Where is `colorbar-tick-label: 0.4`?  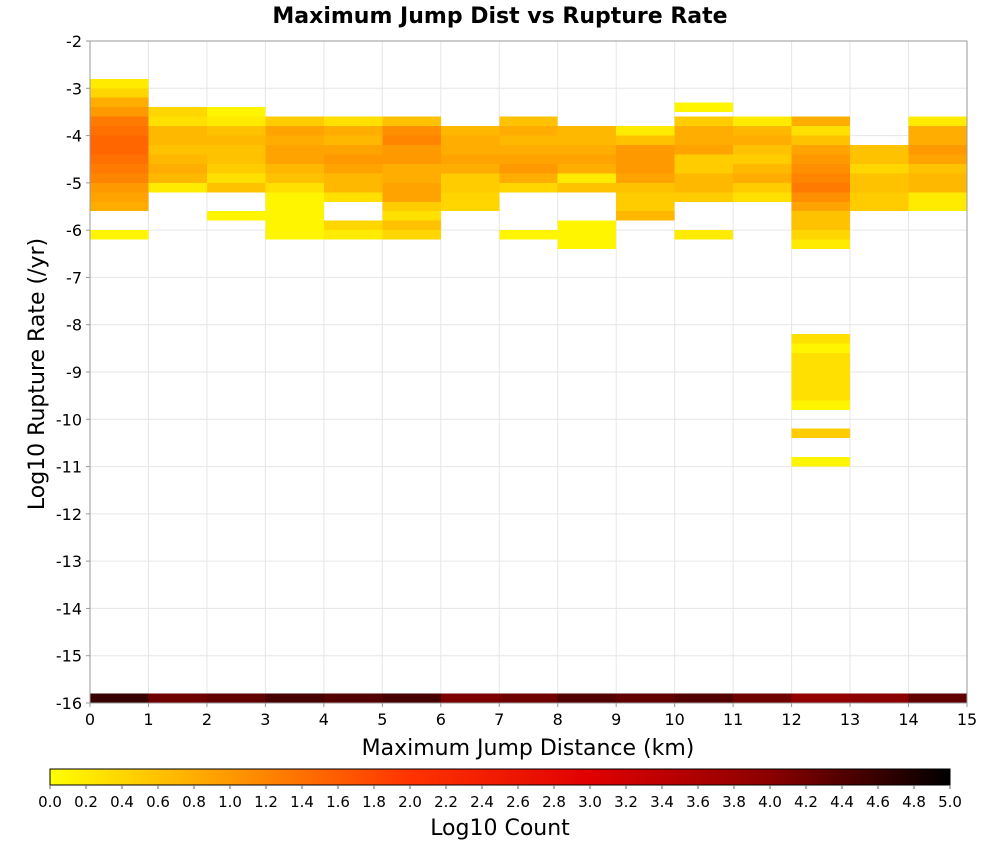
colorbar-tick-label: 0.4 is located at coordinates (122, 802).